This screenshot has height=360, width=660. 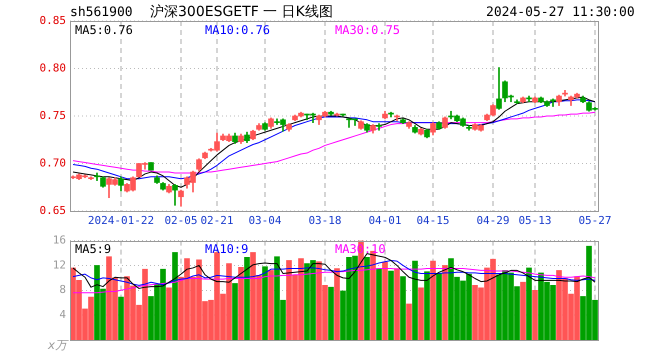 I want to click on text: 2024-05-27 11:30:00, so click(x=560, y=12).